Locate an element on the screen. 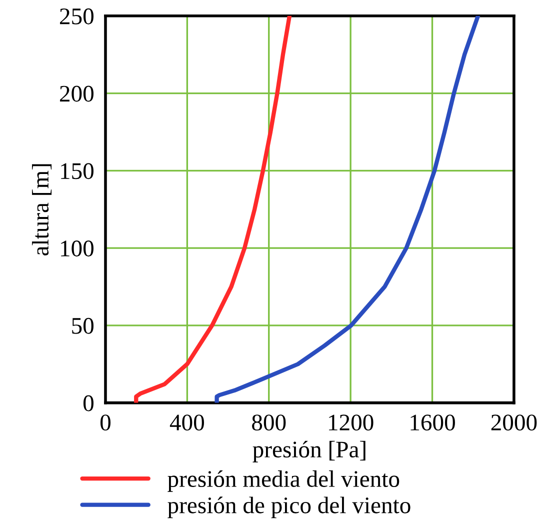 This screenshot has width=541, height=530. legend-label: presión media del viento is located at coordinates (284, 481).